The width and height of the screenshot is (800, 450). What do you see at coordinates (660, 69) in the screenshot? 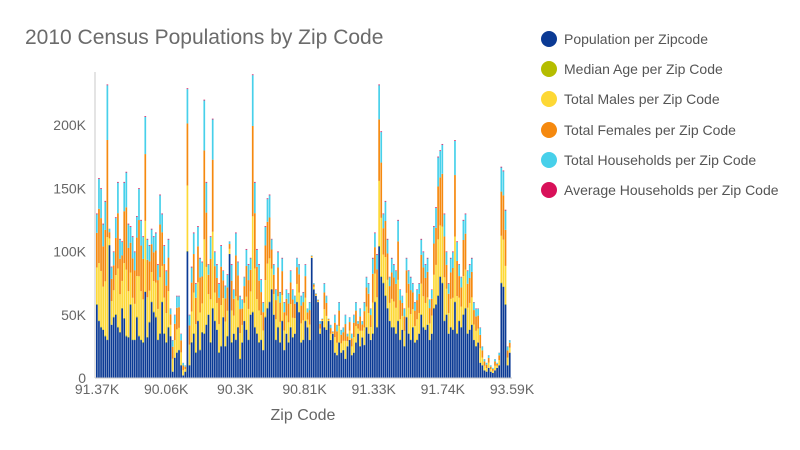
I see `legend-item: Median Age per Zip Code` at bounding box center [660, 69].